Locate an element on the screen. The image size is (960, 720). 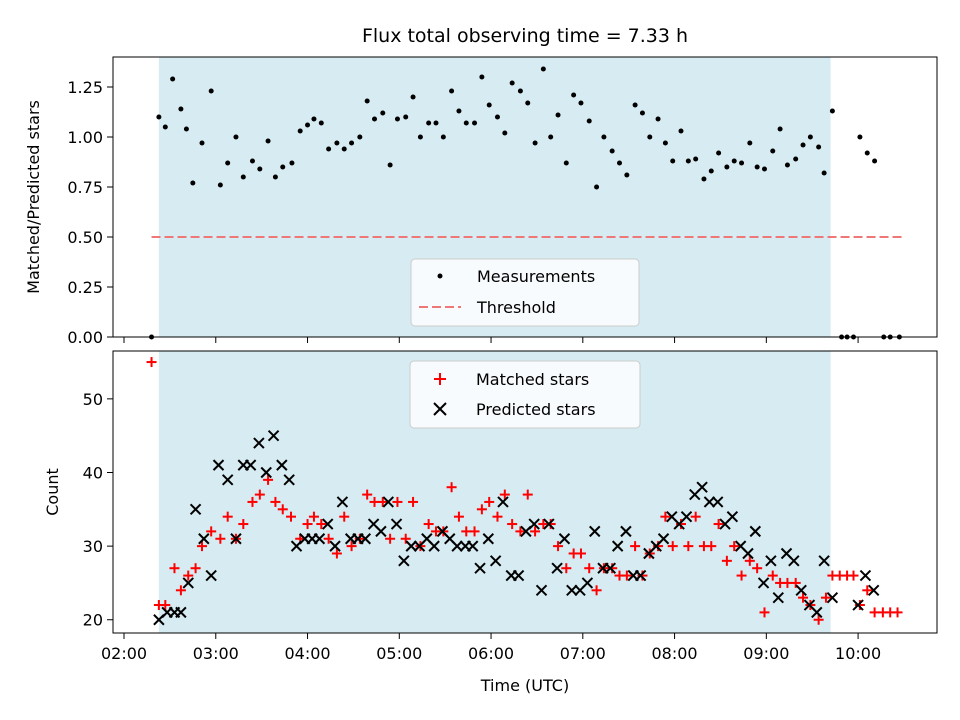
legend: Measurements Threshold is located at coordinates (525, 292).